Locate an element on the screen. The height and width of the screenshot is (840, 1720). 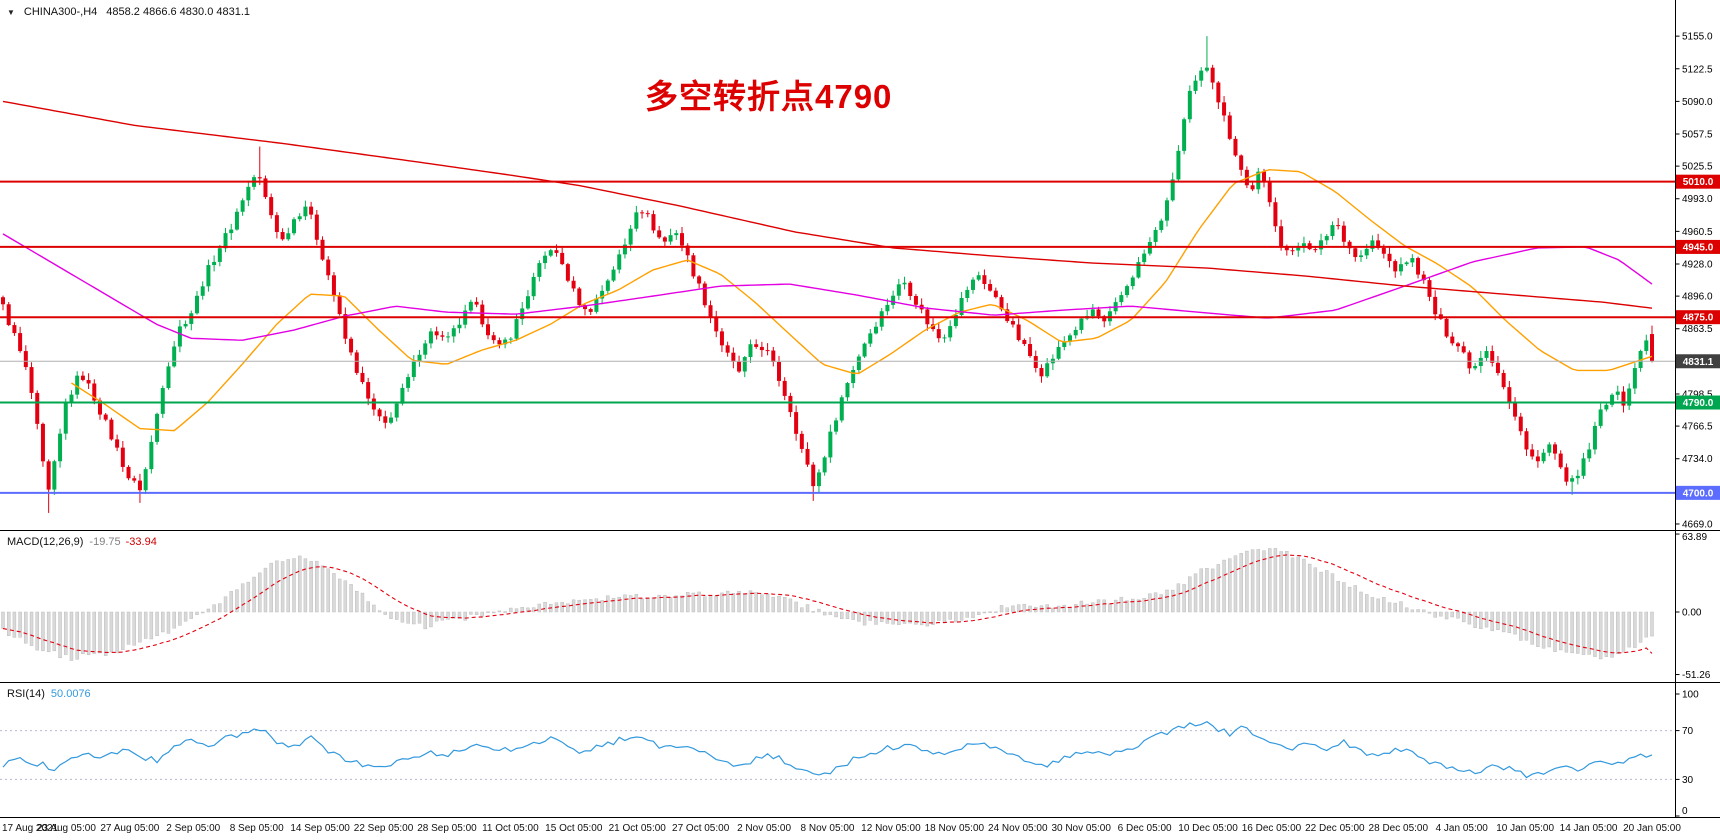
rsi-tick-label: 100 is located at coordinates (1690, 695).